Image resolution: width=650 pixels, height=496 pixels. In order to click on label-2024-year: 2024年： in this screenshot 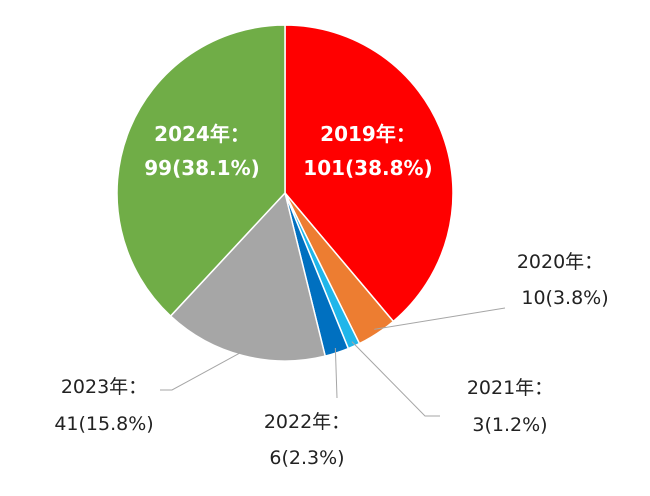, I will do `click(202, 134)`.